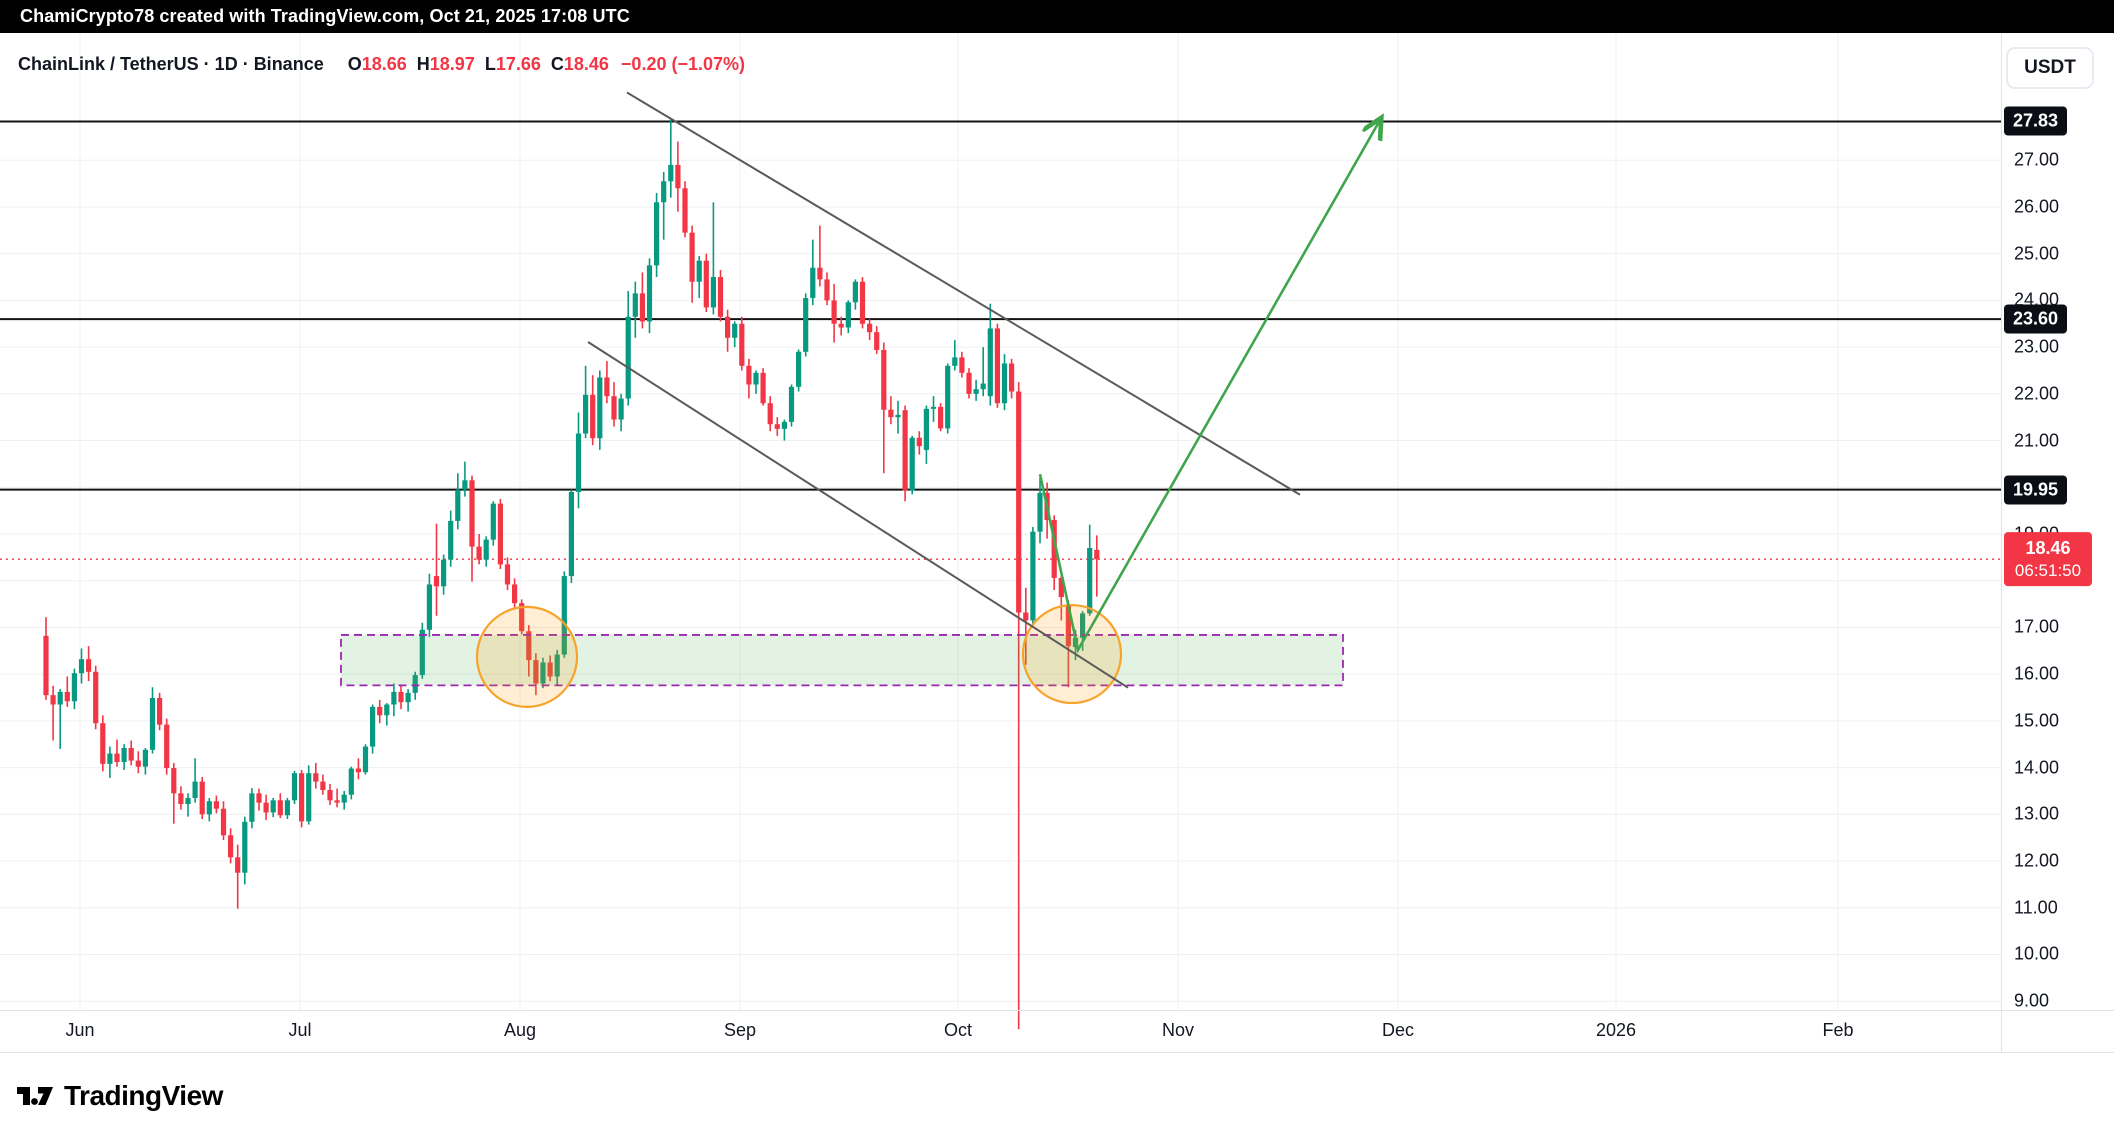  Describe the element at coordinates (2037, 673) in the screenshot. I see `price-scale-label: 16.00` at that location.